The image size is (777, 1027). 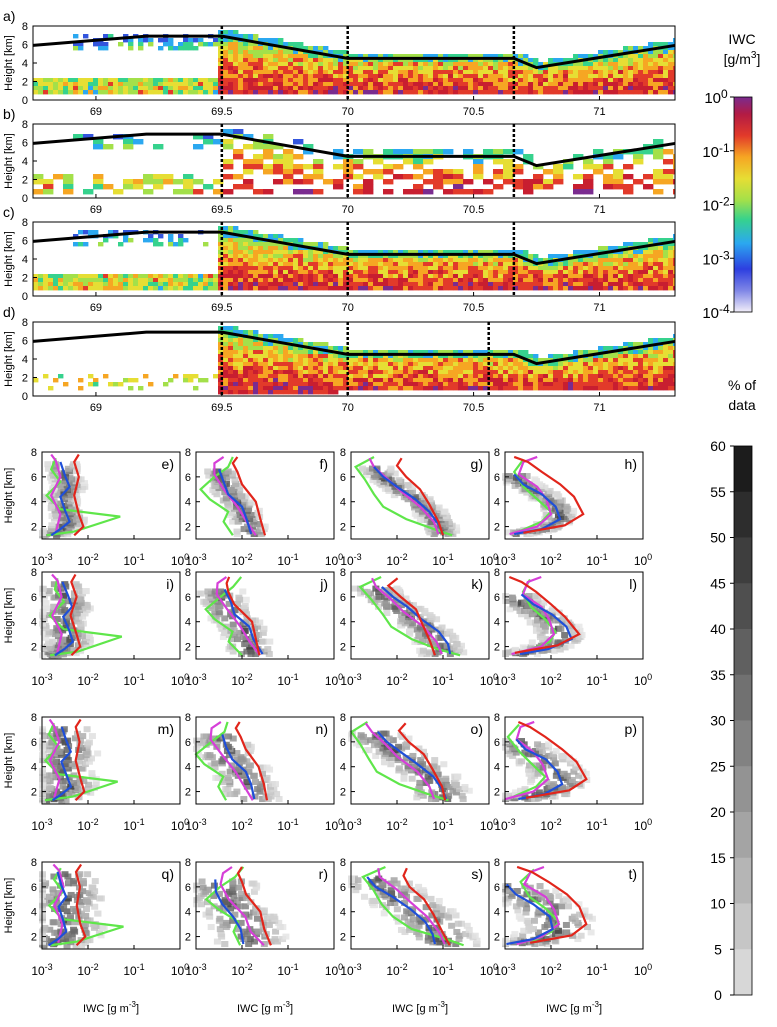 I want to click on y-tick-label: 0, so click(x=25, y=199).